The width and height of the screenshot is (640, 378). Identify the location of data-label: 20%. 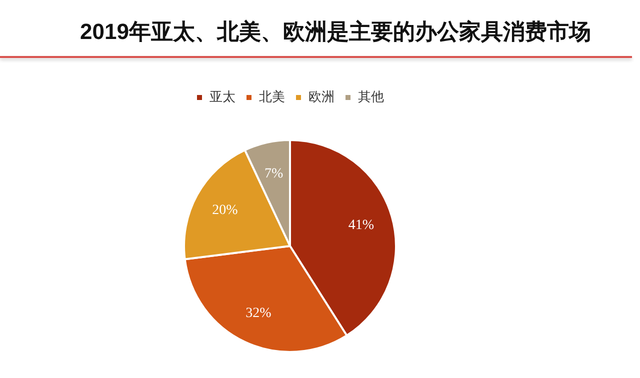
(225, 210).